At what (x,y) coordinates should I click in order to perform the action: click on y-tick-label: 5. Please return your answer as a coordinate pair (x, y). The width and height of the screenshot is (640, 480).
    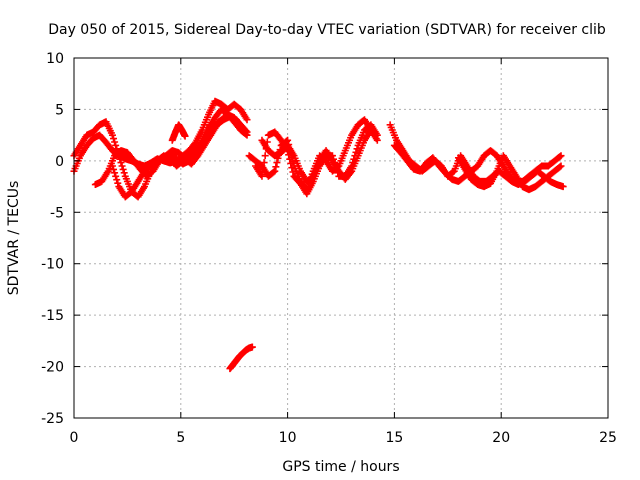
    Looking at the image, I should click on (59, 110).